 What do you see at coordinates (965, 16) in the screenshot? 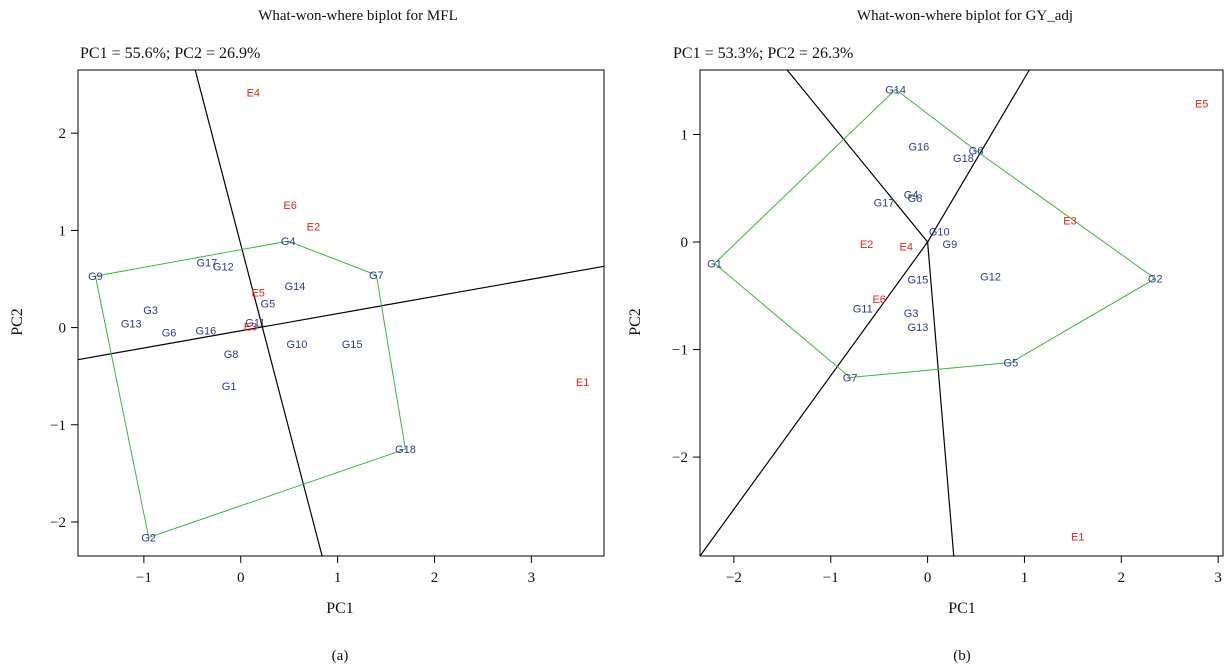
I see `chart-title: What-won-where biplot for GY_adj` at bounding box center [965, 16].